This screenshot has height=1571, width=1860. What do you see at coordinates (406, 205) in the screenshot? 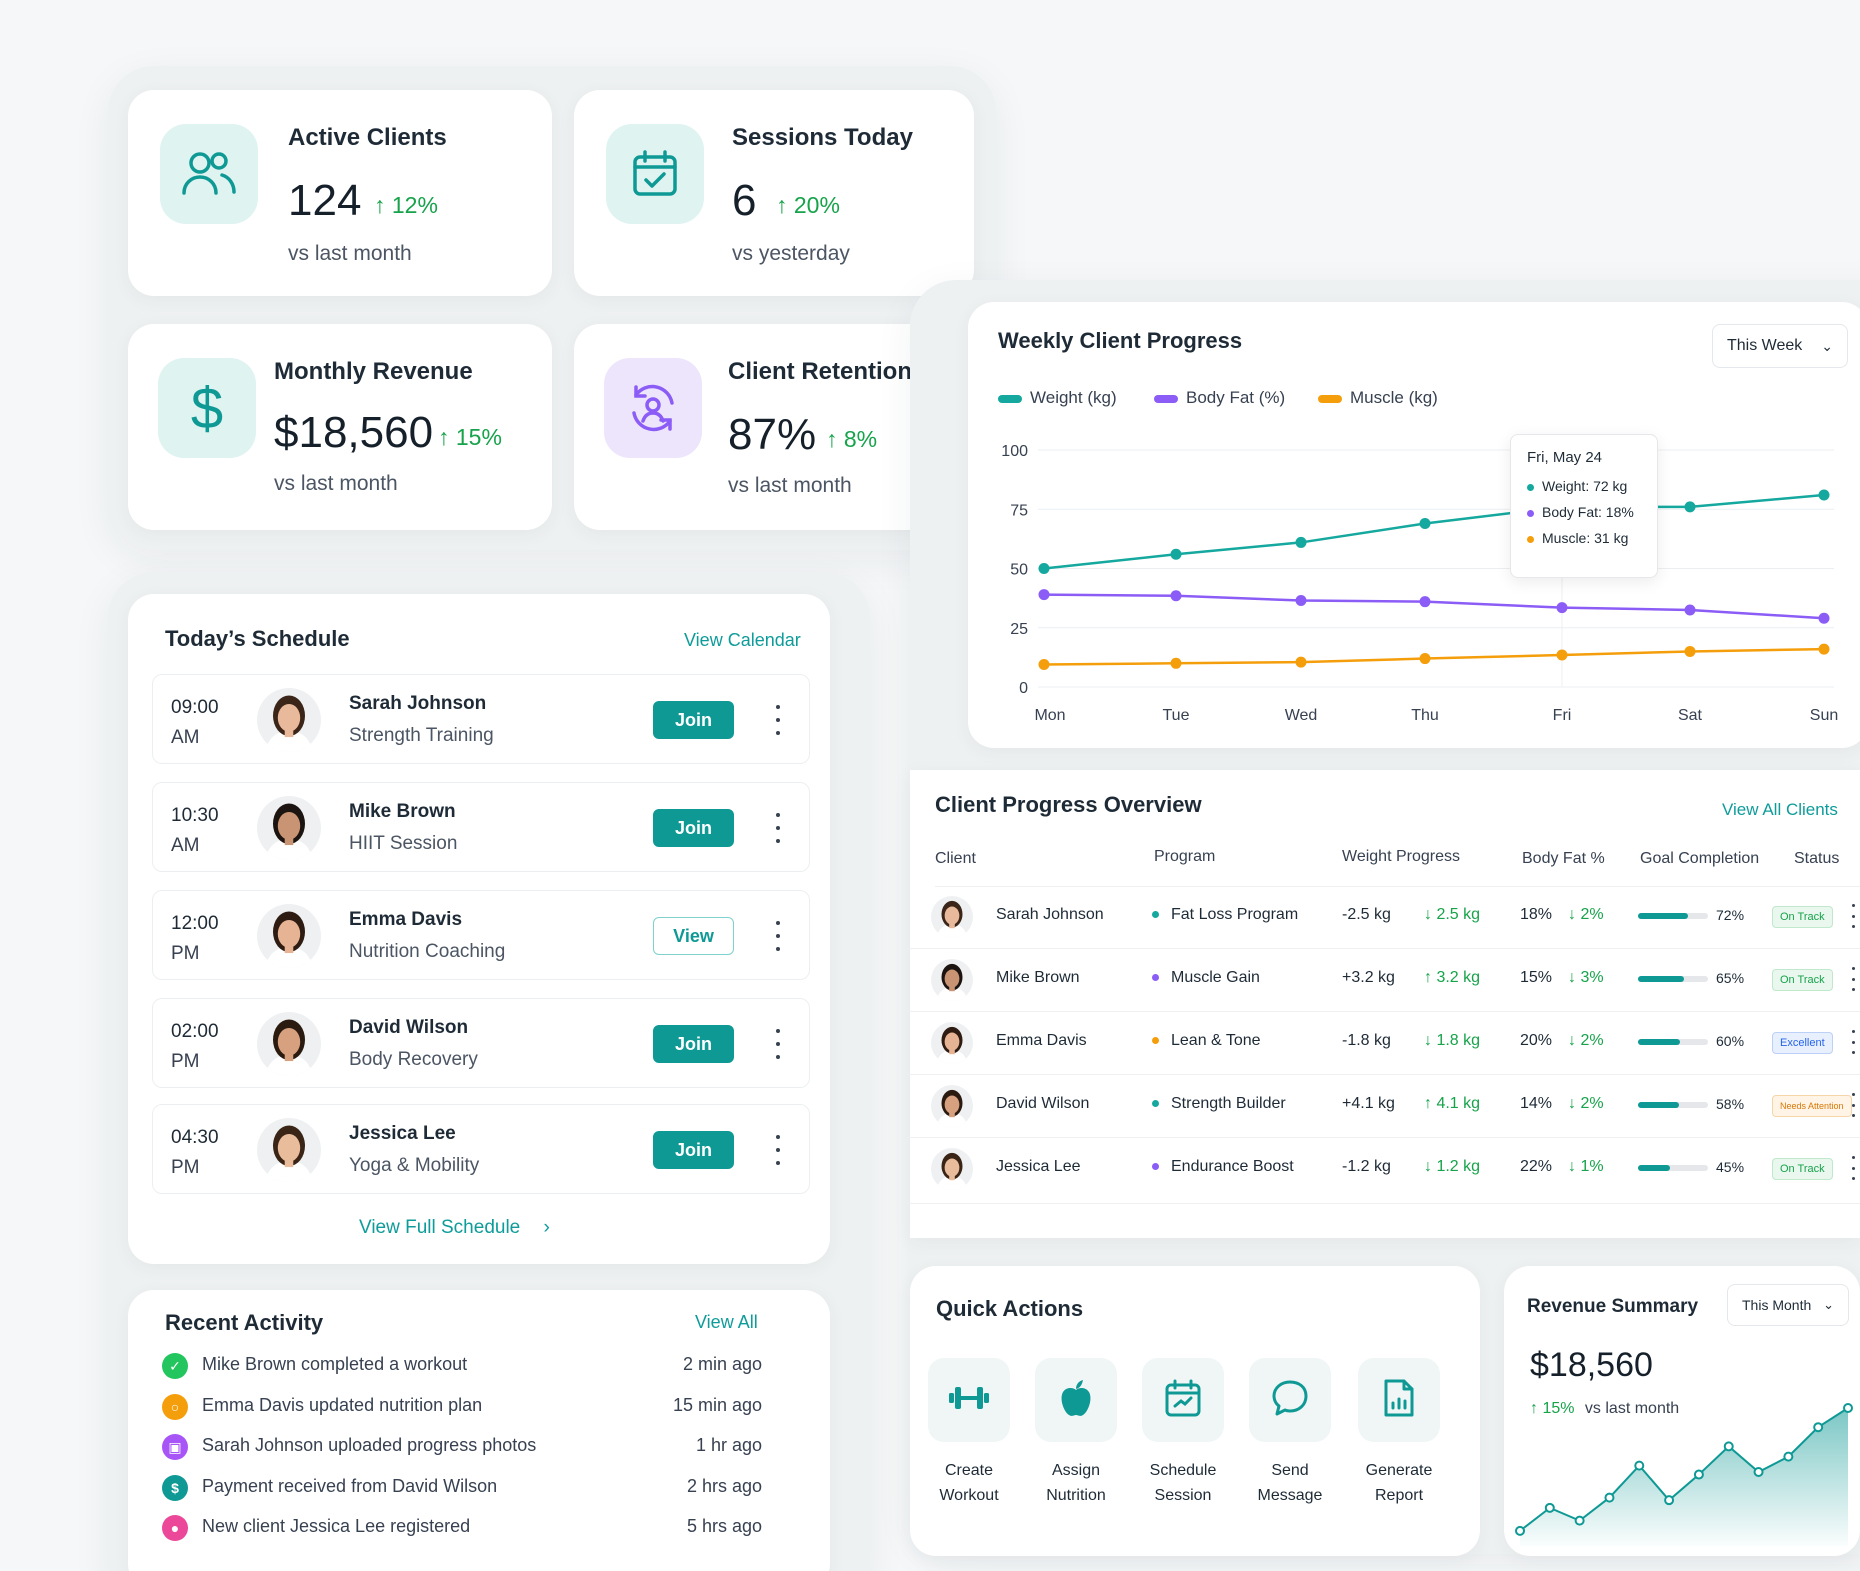
I see `stat-delta: ↑ 12%` at bounding box center [406, 205].